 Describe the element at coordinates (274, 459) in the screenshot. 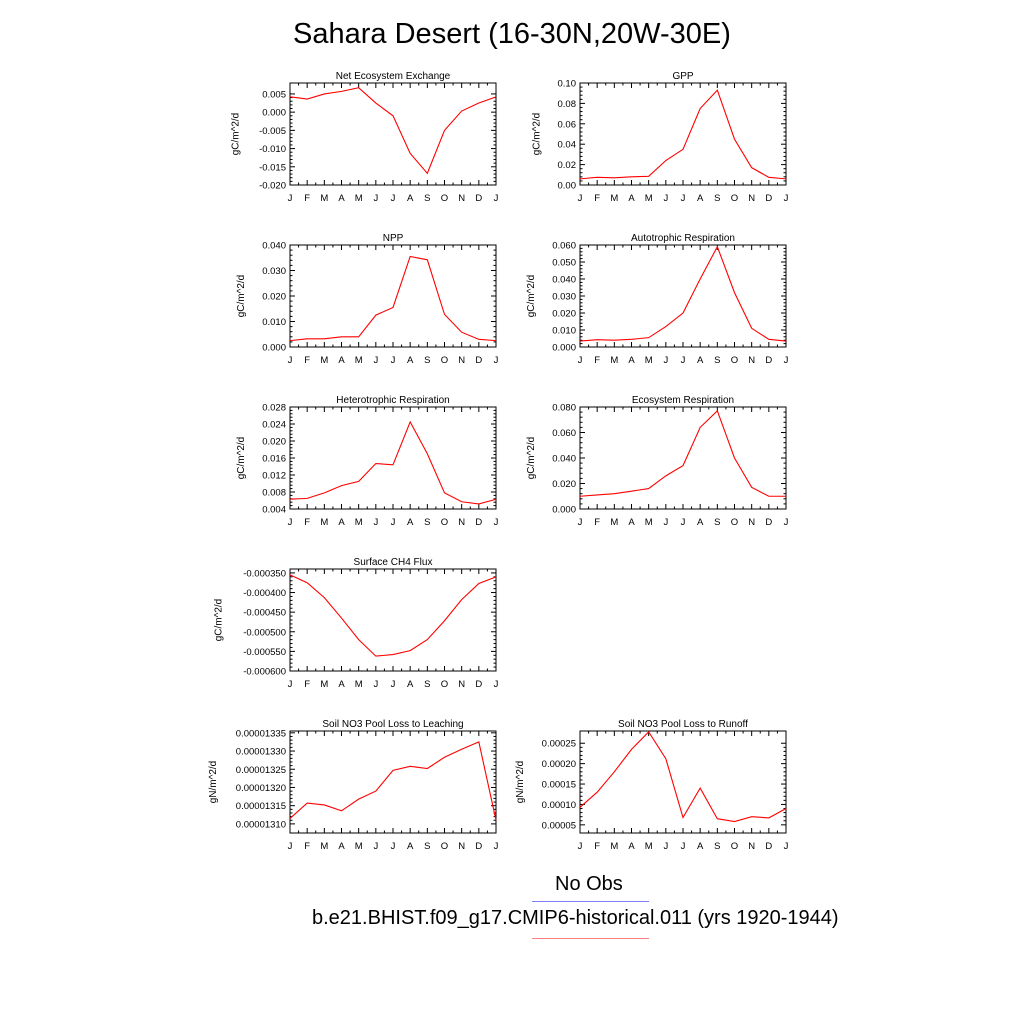

I see `y-tick-label: 0.016` at that location.